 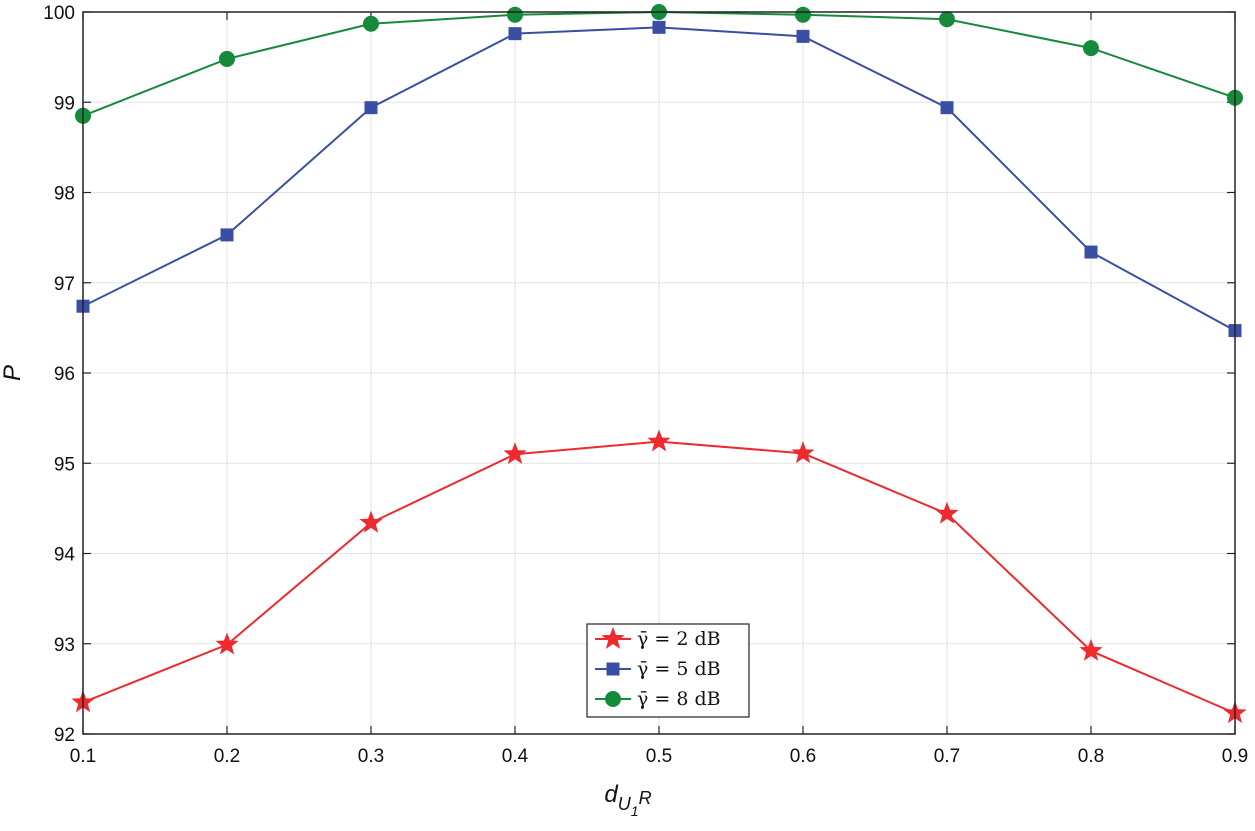 What do you see at coordinates (645, 798) in the screenshot?
I see `x-axis-label-sub2: R` at bounding box center [645, 798].